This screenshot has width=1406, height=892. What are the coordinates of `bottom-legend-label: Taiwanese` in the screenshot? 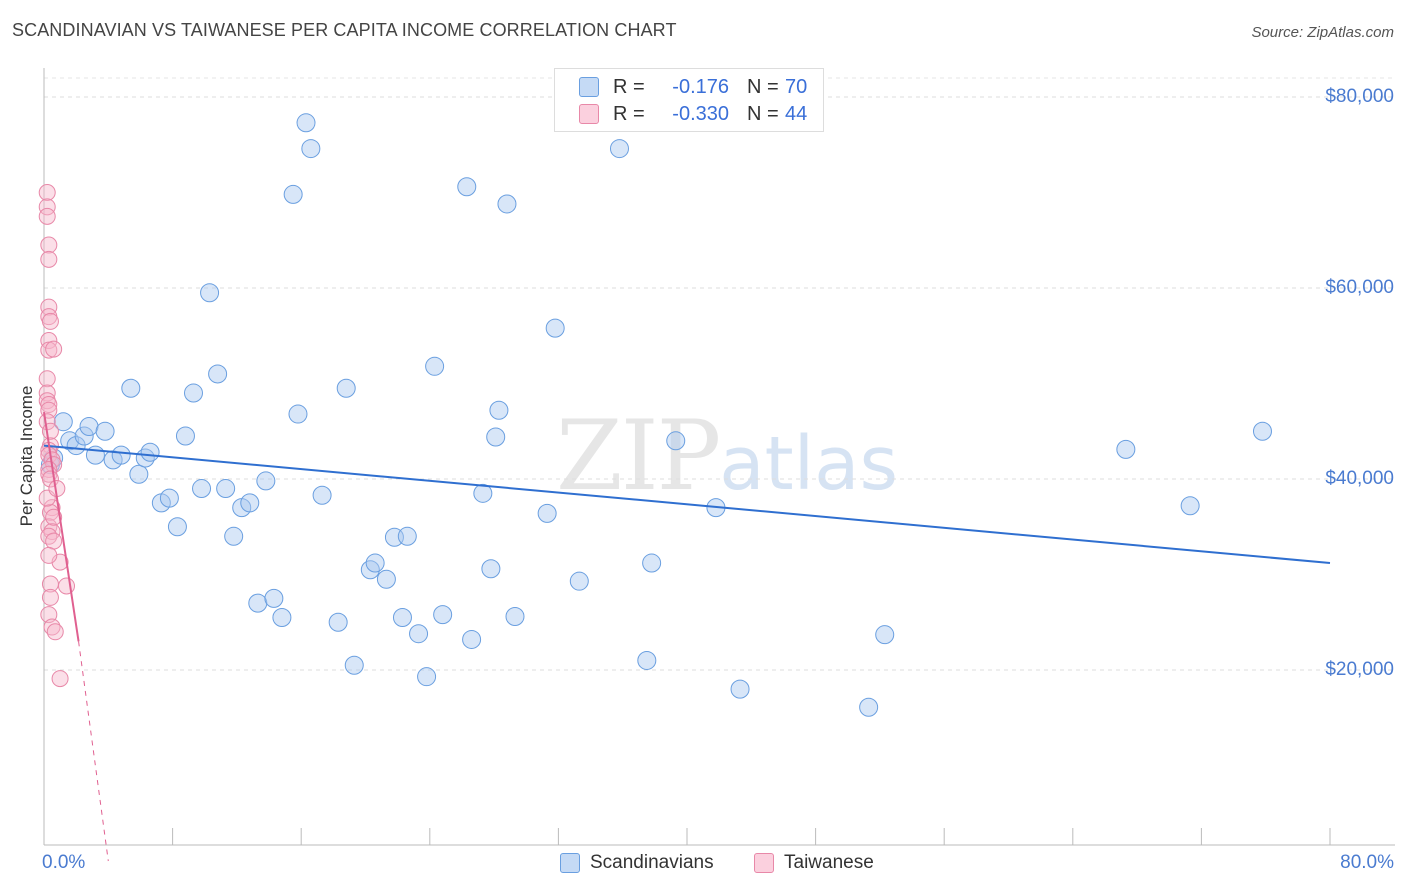 It's located at (829, 862).